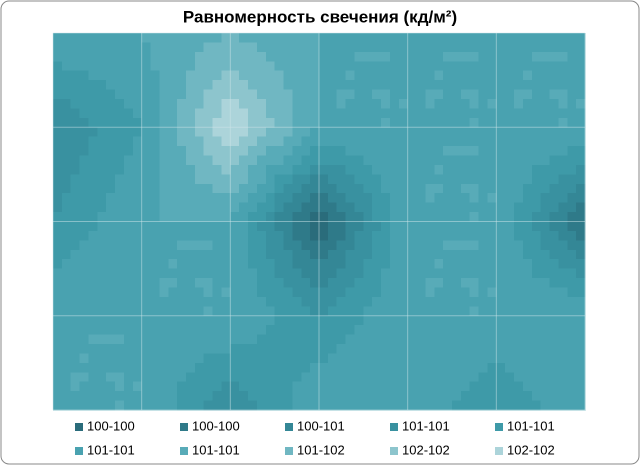 This screenshot has width=640, height=465. I want to click on legend-label: 100-101, so click(321, 425).